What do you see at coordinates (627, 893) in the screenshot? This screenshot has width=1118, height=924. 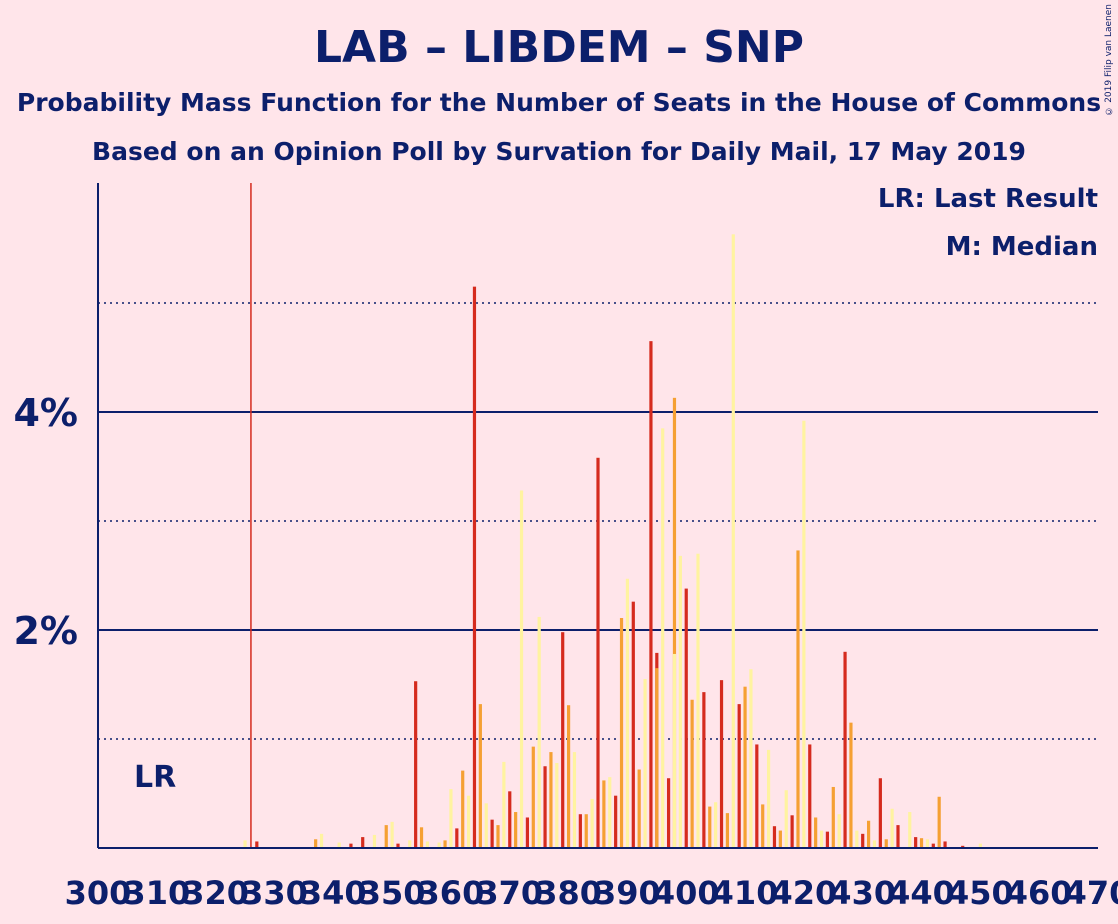 I see `x-tick-label-390: 390` at bounding box center [627, 893].